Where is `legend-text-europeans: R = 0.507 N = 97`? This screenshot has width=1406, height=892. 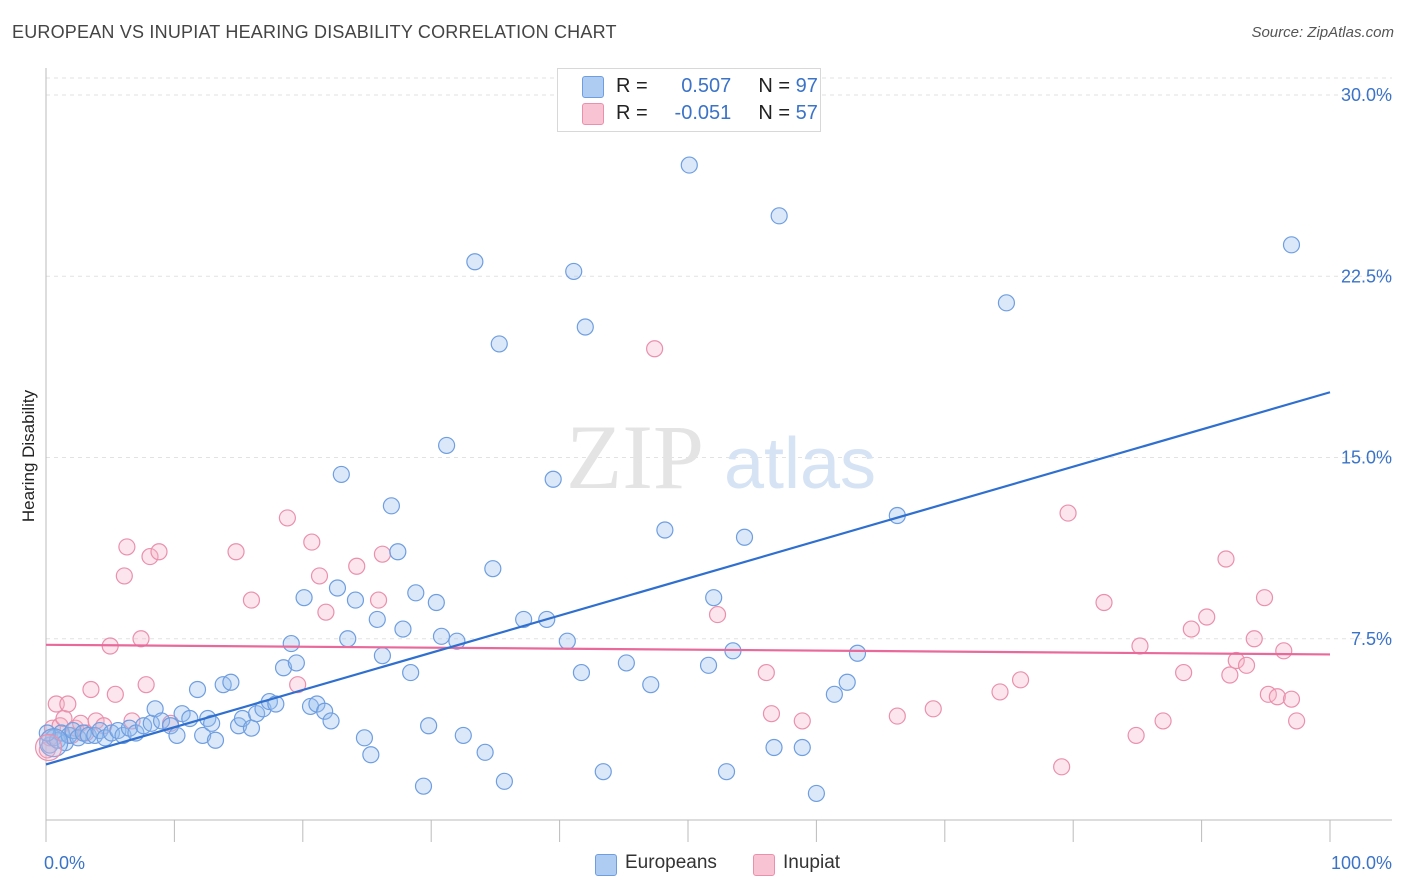
legend-text-europeans: R = 0.507 N = 97 is located at coordinates (717, 86).